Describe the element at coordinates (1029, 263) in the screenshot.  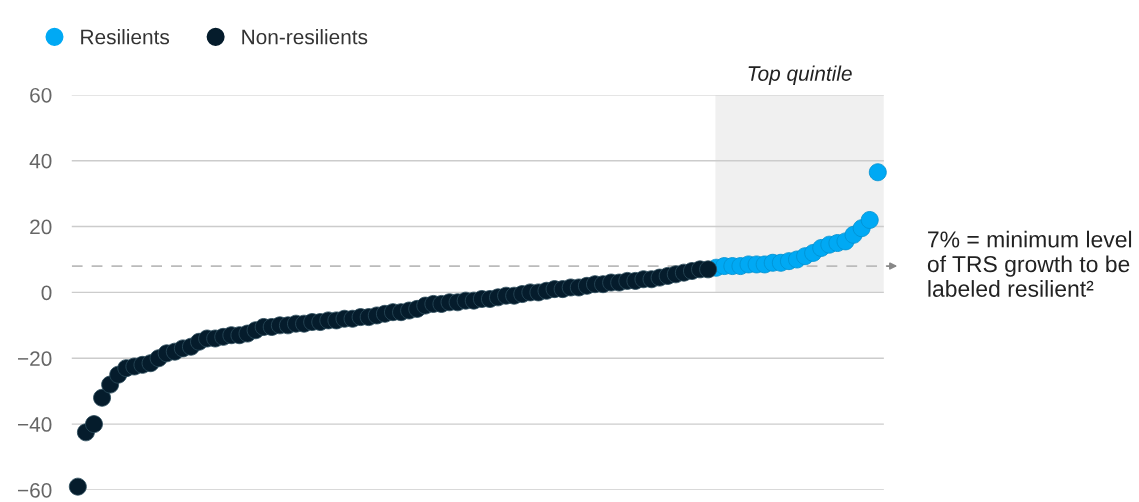
I see `ref-line-label: 7% = minimum level of TRS growth to be labeled resilient²` at that location.